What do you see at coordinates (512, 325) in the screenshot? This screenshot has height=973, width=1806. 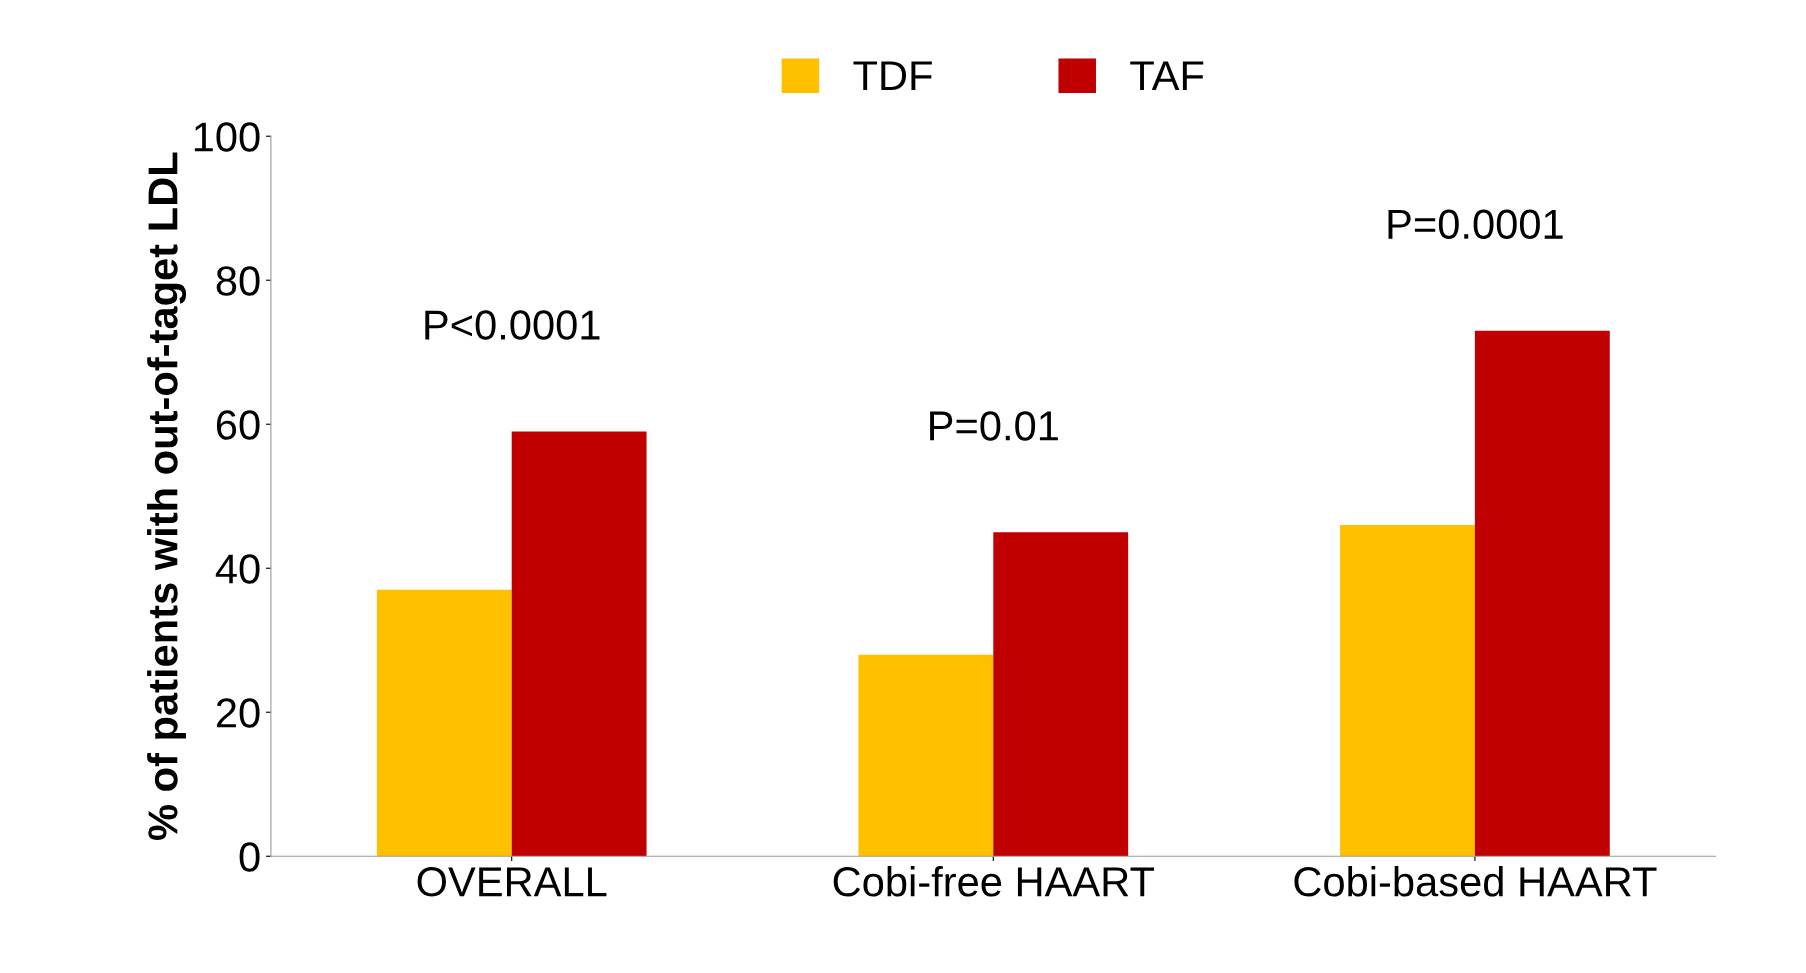 I see `annotation: P<0.0001` at bounding box center [512, 325].